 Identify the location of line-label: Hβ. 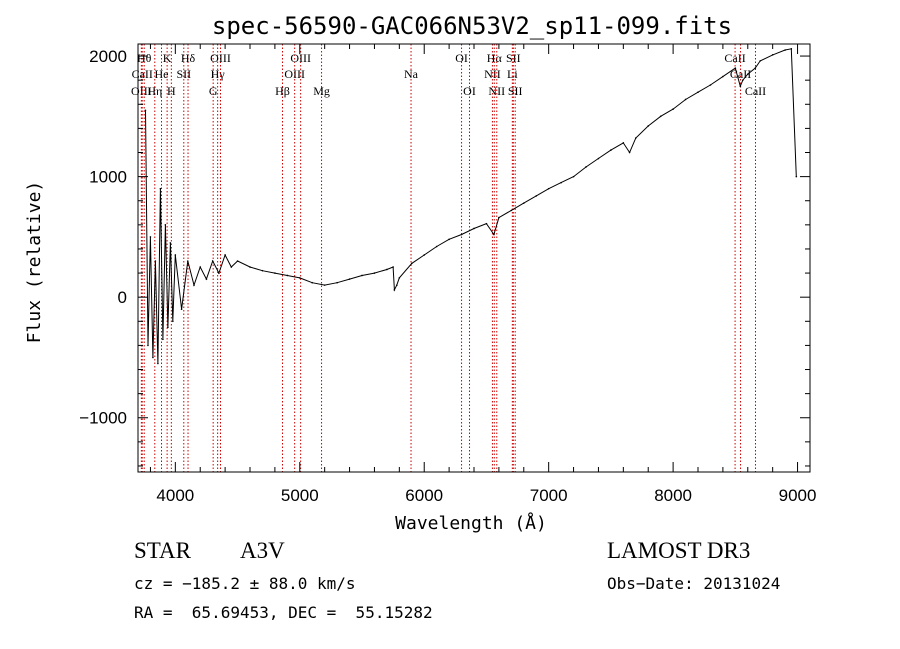
(282, 91).